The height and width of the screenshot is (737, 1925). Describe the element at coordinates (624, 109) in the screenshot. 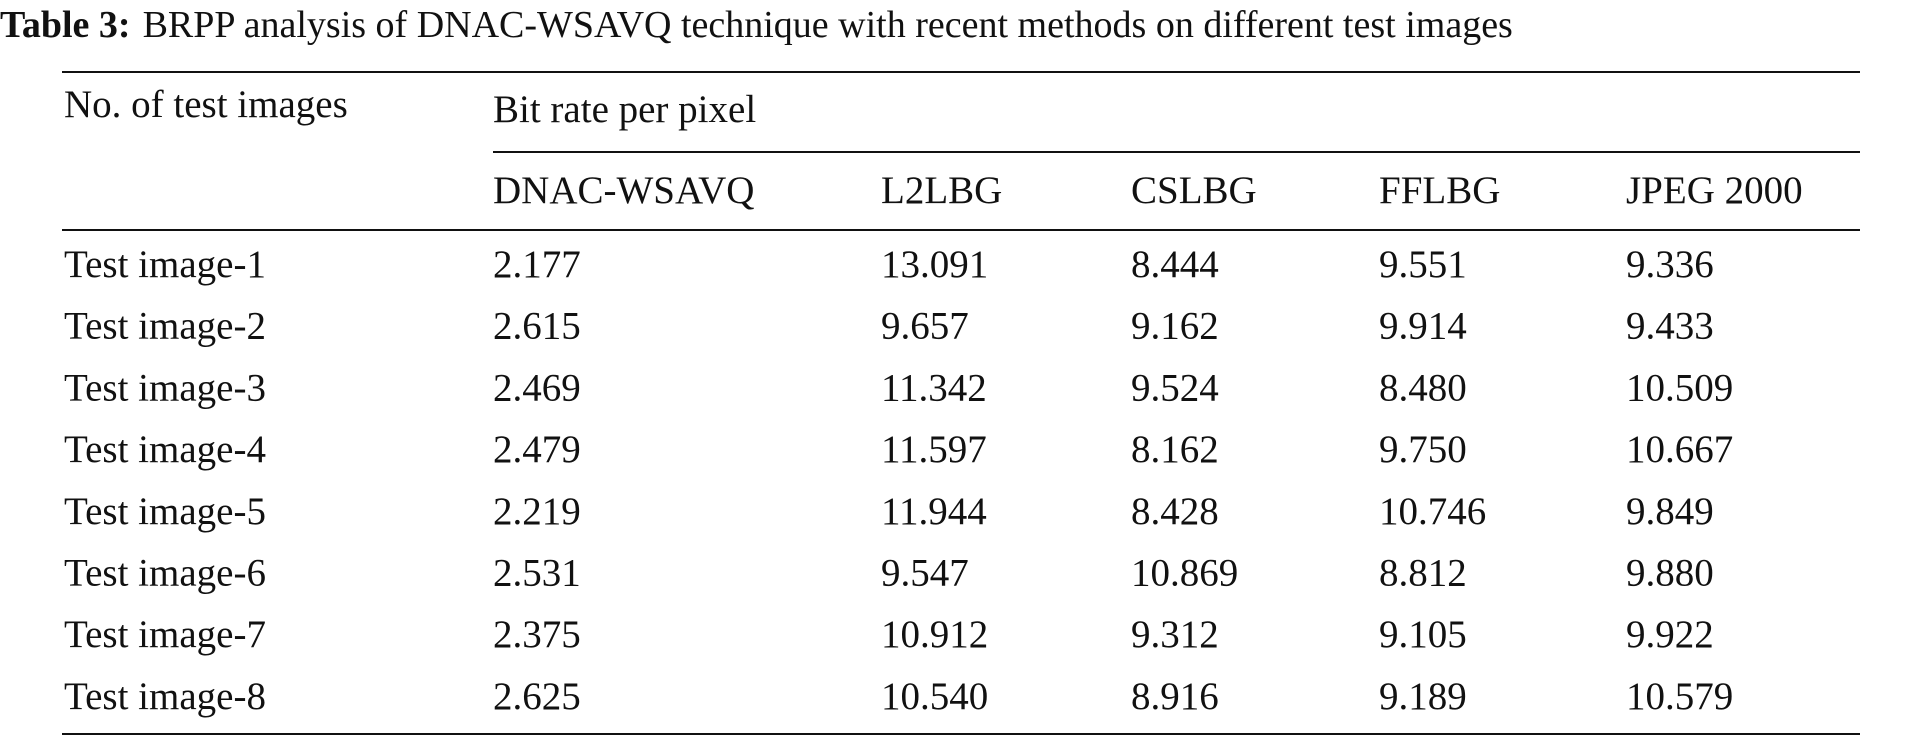

I see `group-header: Bit rate per pixel` at that location.